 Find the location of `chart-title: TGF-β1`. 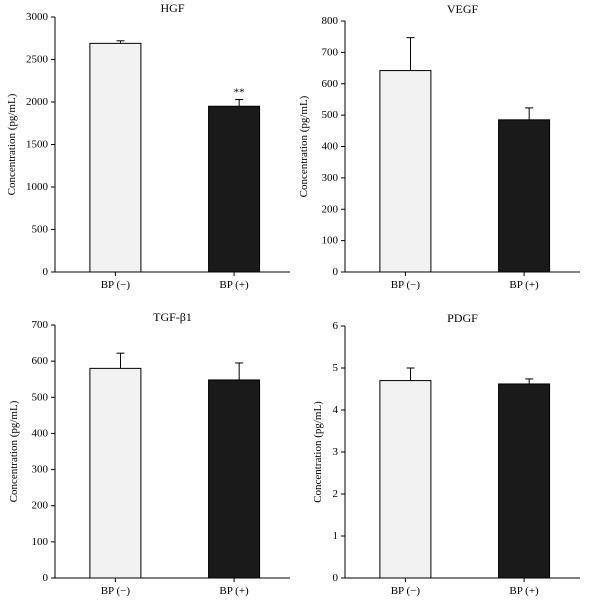

chart-title: TGF-β1 is located at coordinates (172, 317).